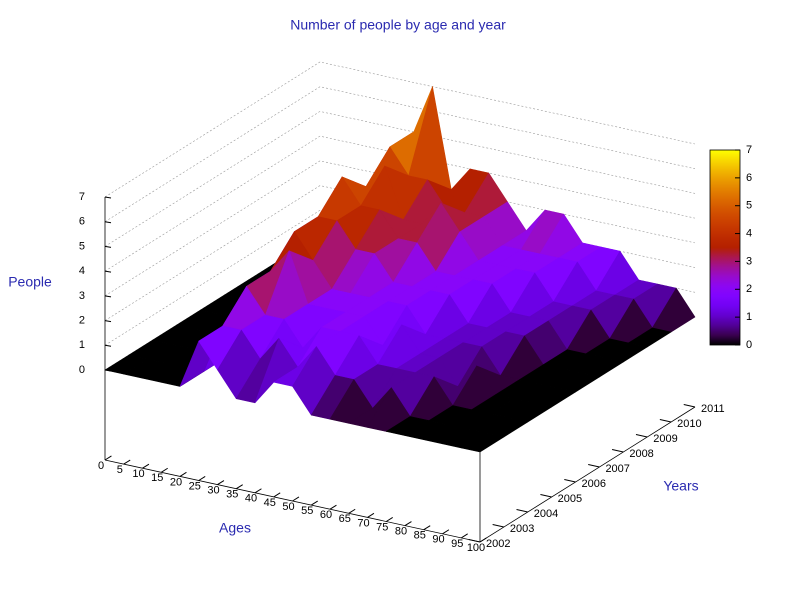  I want to click on colorbar-tick-label: 6, so click(749, 178).